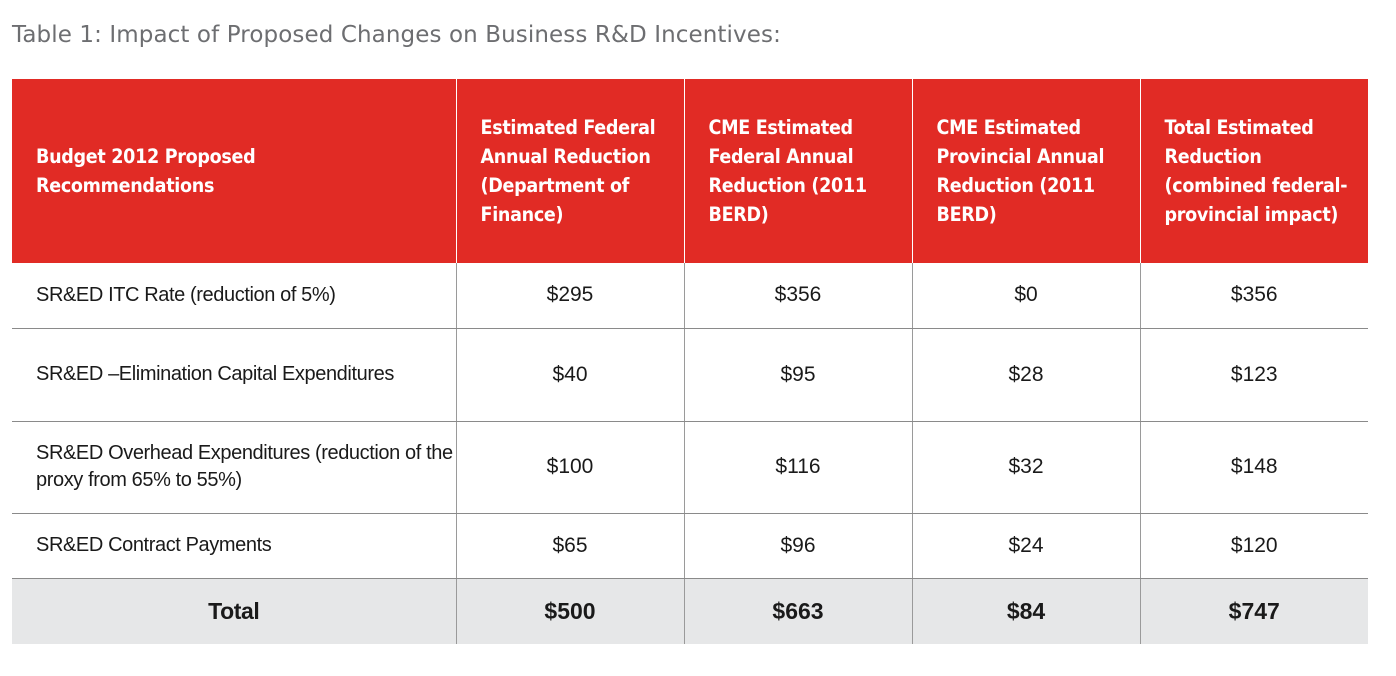 The height and width of the screenshot is (676, 1396). Describe the element at coordinates (1025, 375) in the screenshot. I see `cme-provincial-cell: $28` at that location.